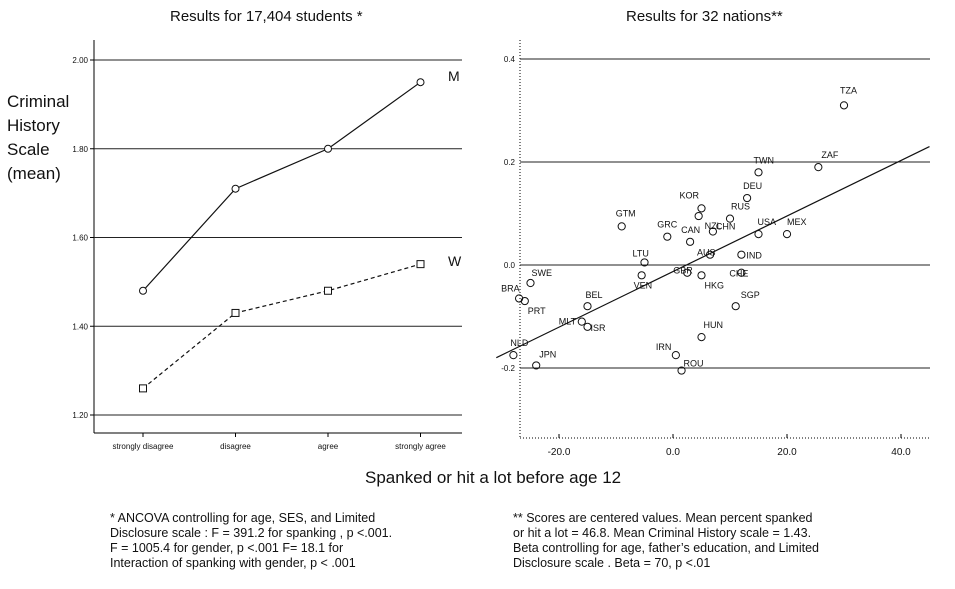 The width and height of the screenshot is (955, 589). I want to click on point-label: USA, so click(767, 222).